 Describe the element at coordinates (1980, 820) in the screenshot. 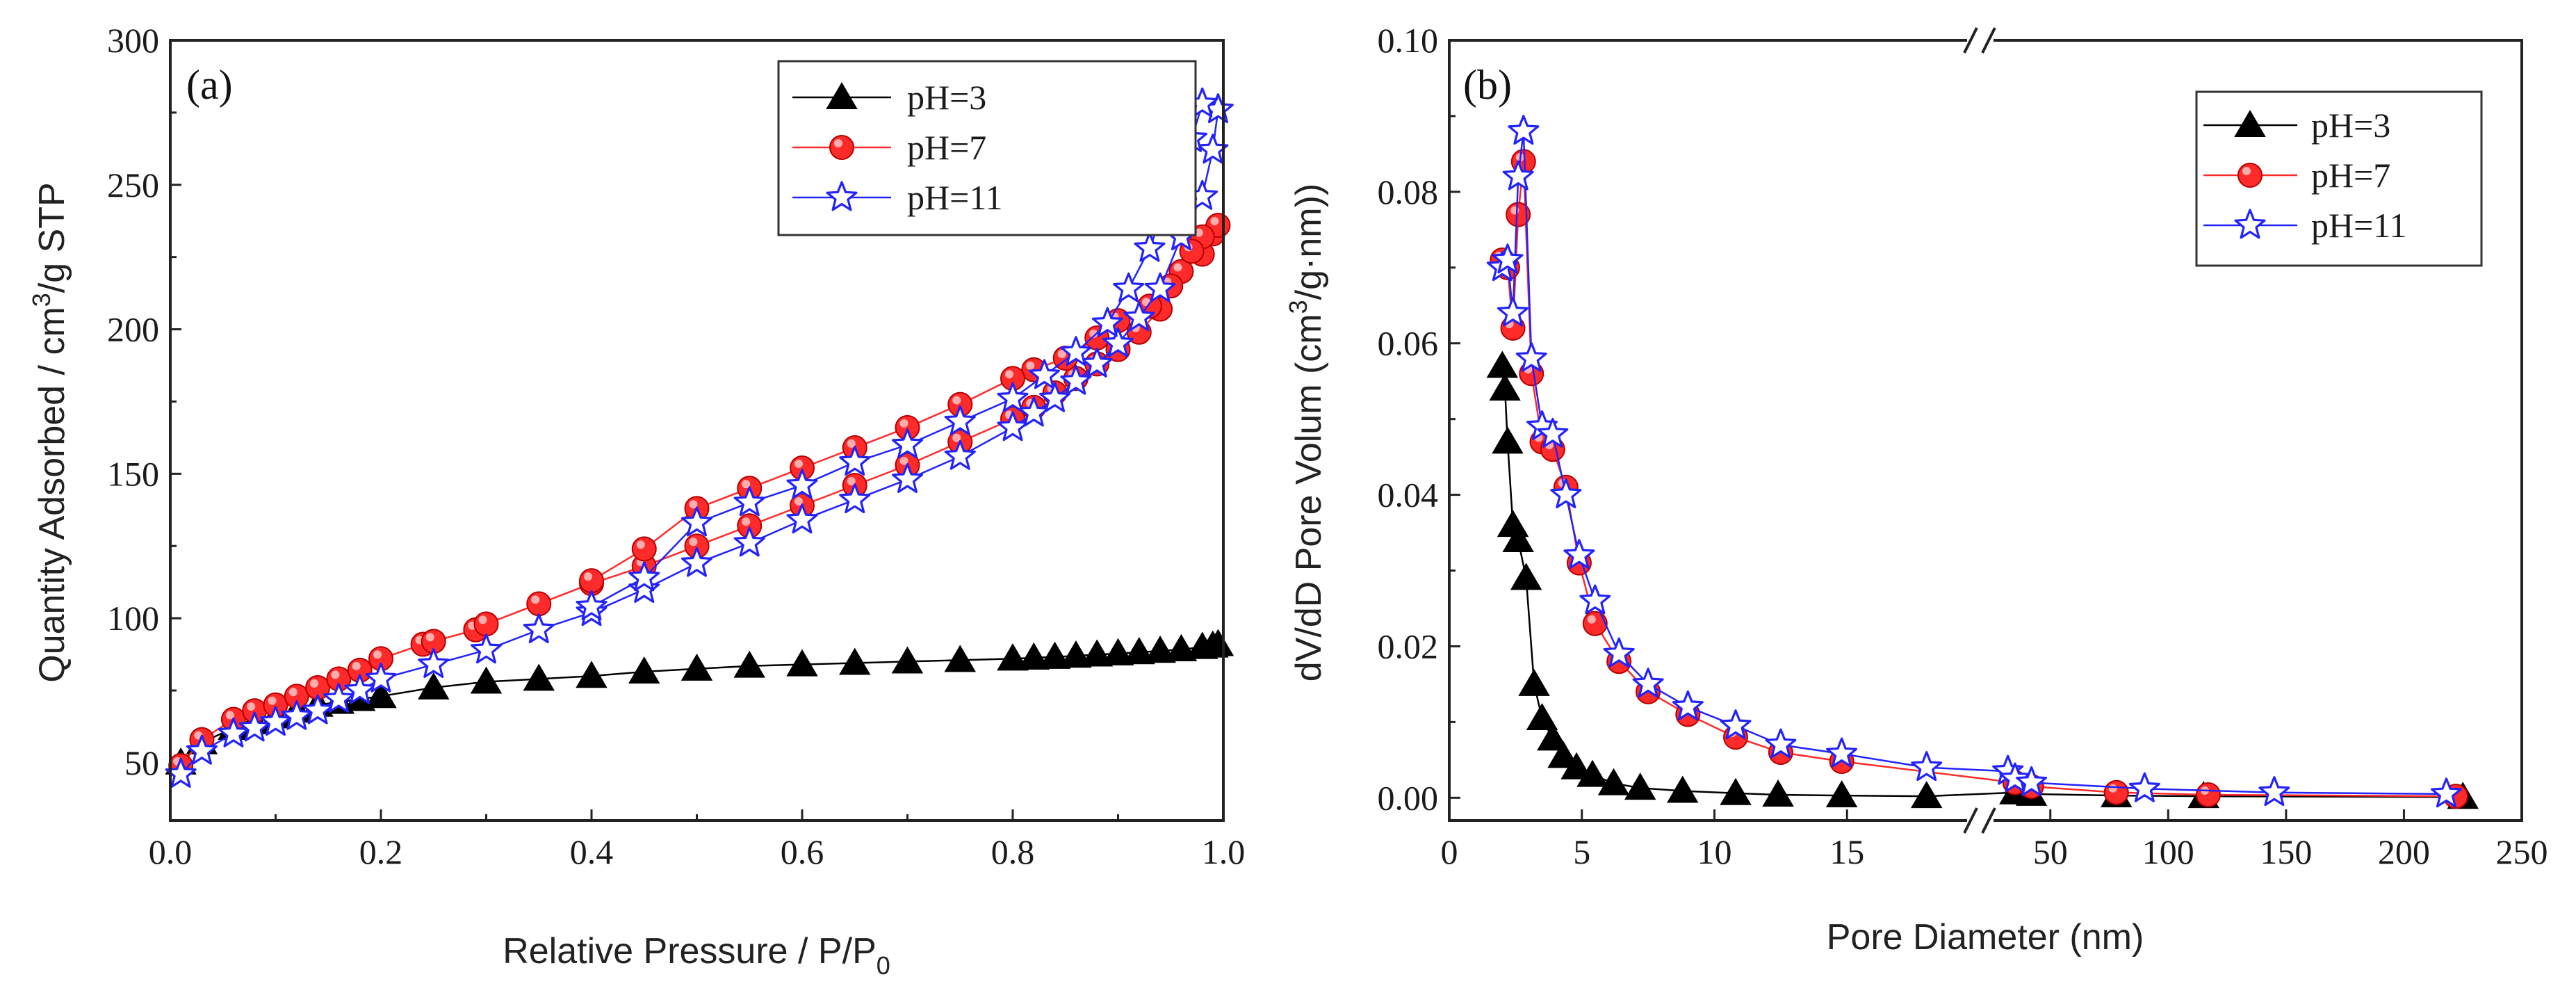

I see `axis-break-bottom` at that location.